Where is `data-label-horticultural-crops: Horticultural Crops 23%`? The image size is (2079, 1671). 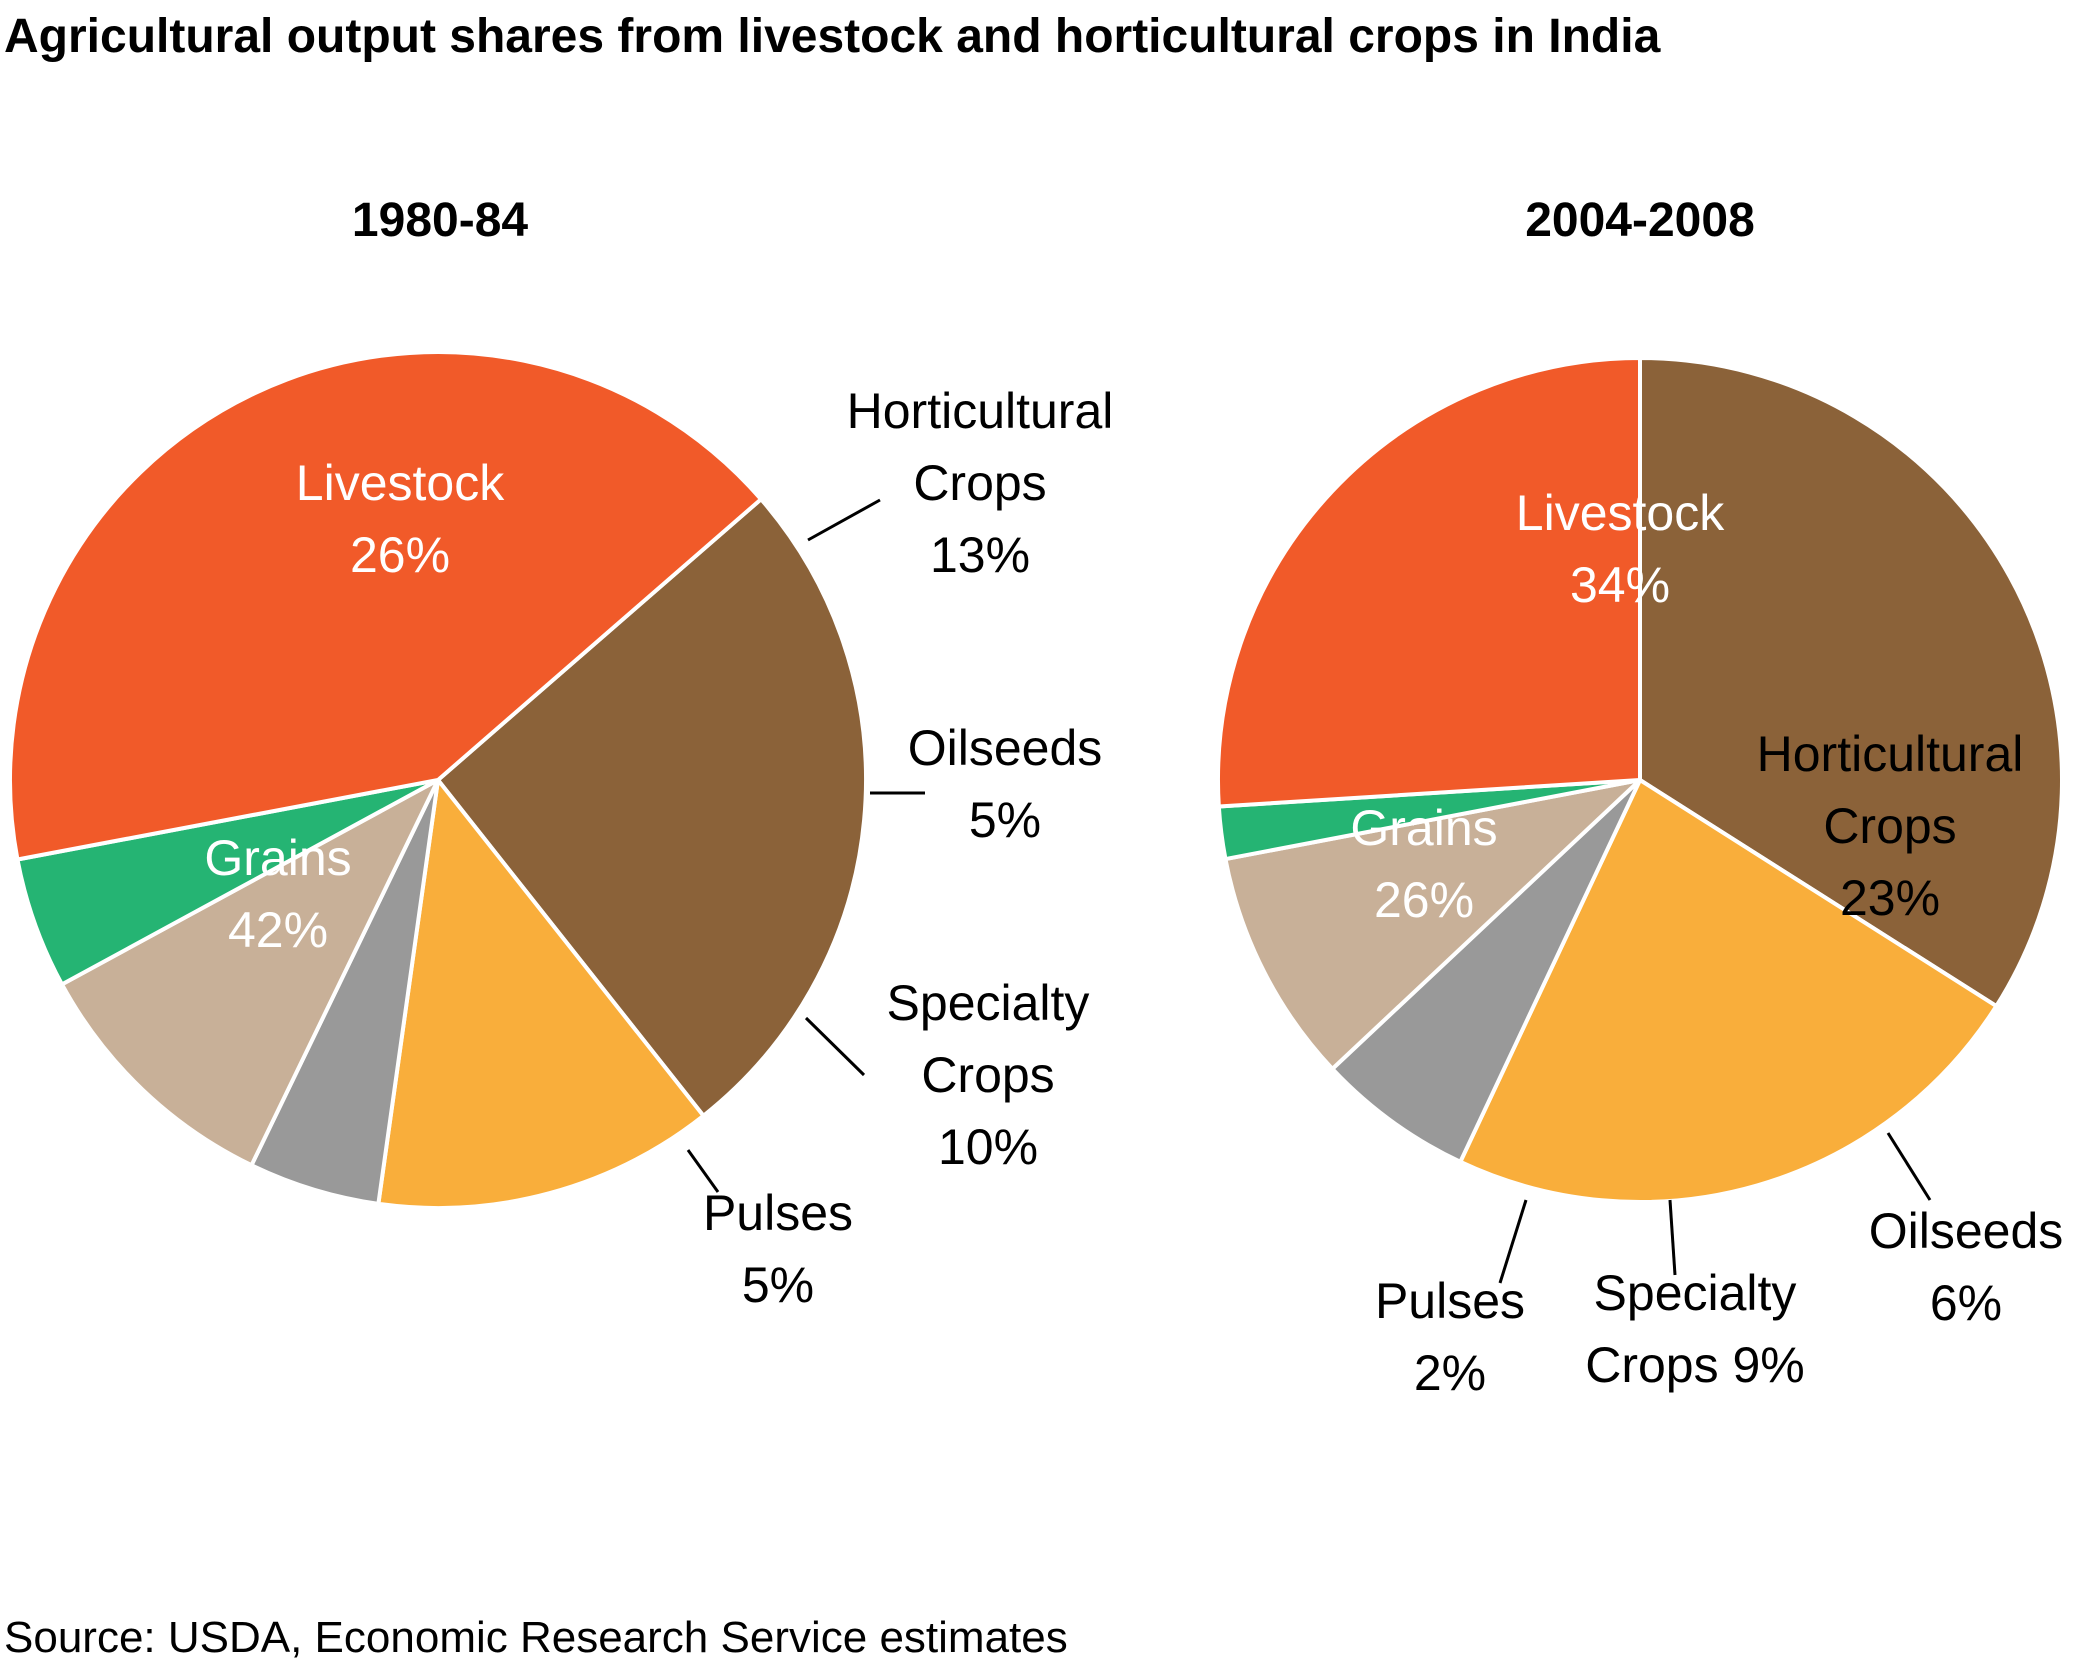
data-label-horticultural-crops: Horticultural Crops 23% is located at coordinates (1890, 826).